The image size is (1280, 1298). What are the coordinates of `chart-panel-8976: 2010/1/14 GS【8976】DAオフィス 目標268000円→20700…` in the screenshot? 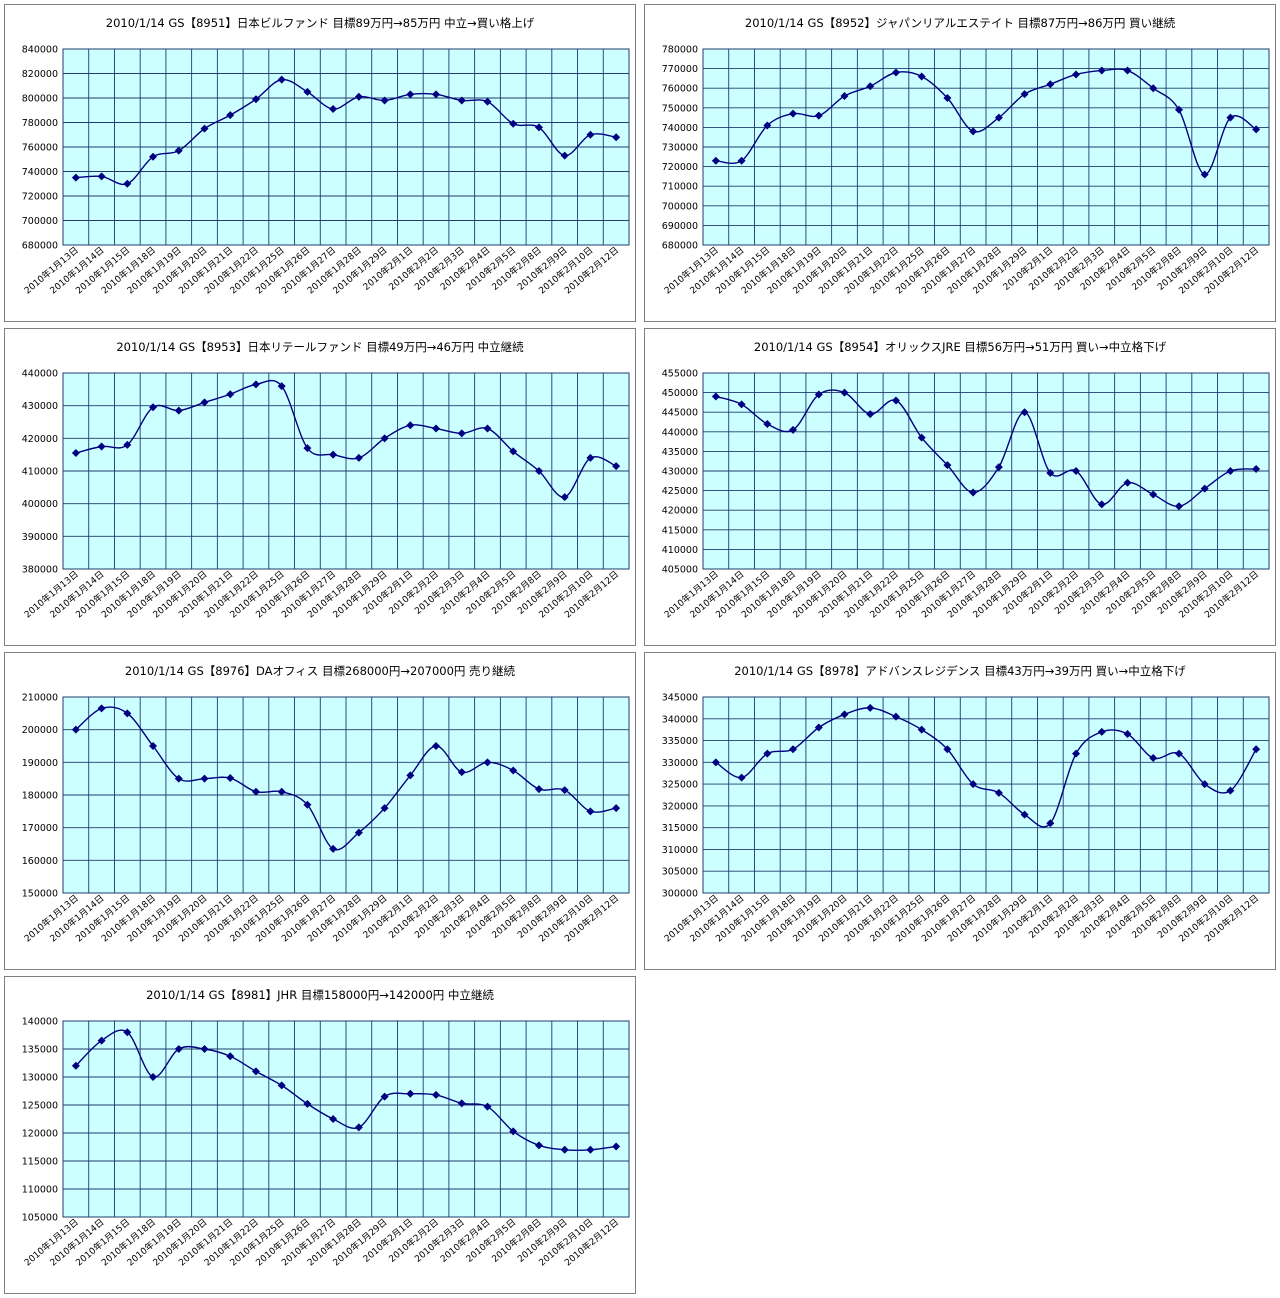 It's located at (320, 811).